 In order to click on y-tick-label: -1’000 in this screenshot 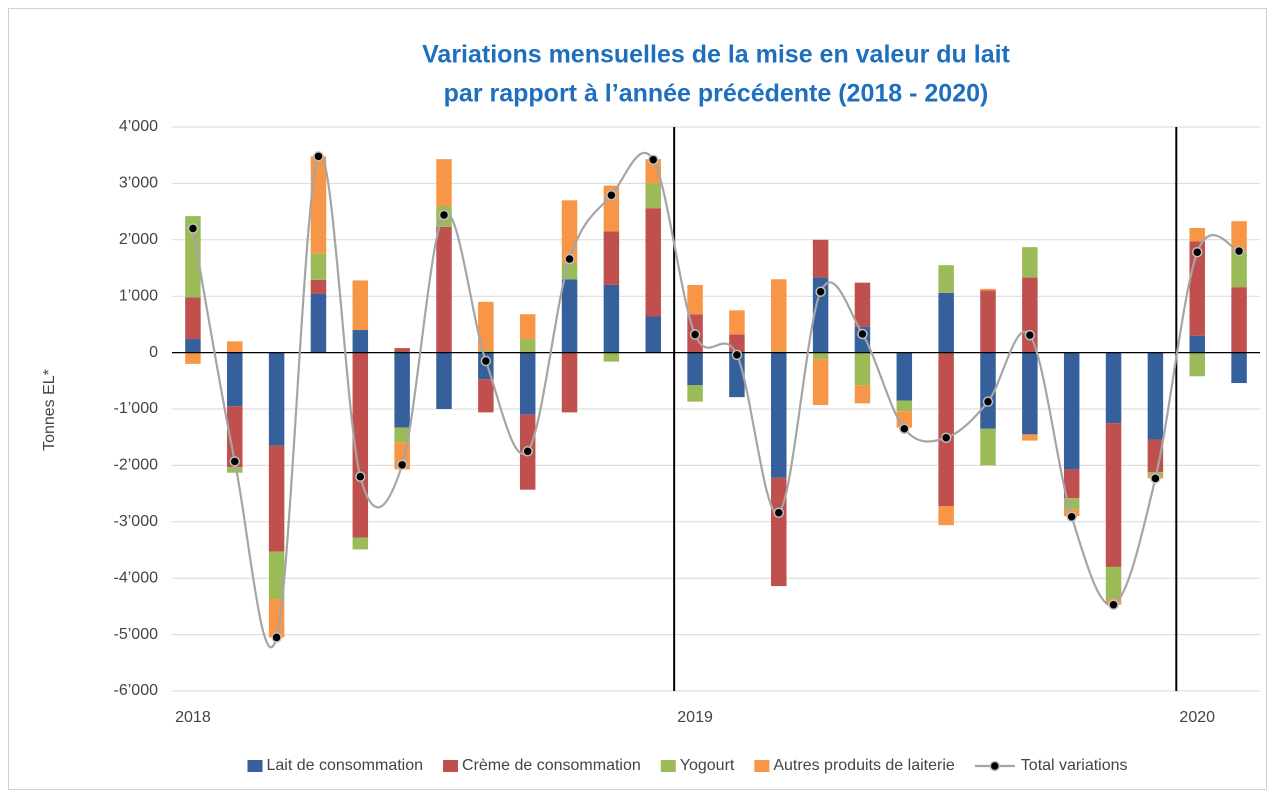, I will do `click(136, 408)`.